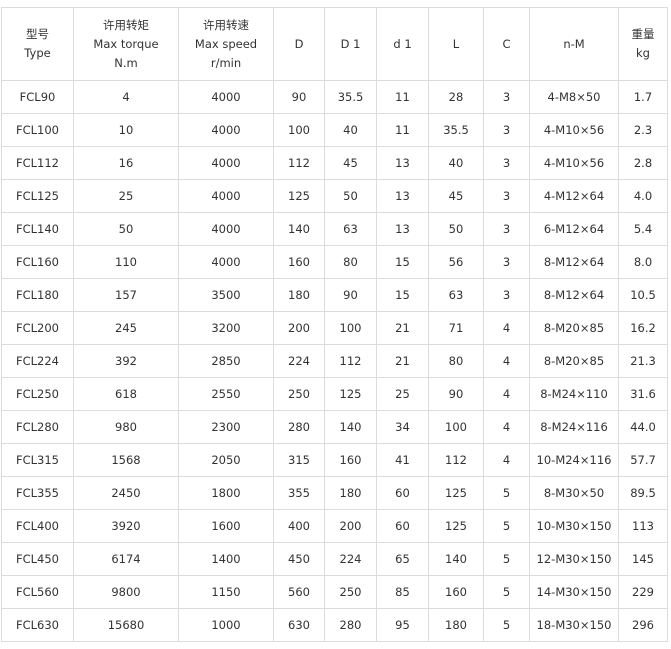 The height and width of the screenshot is (649, 671). I want to click on cell-type: FCL250, so click(37, 394).